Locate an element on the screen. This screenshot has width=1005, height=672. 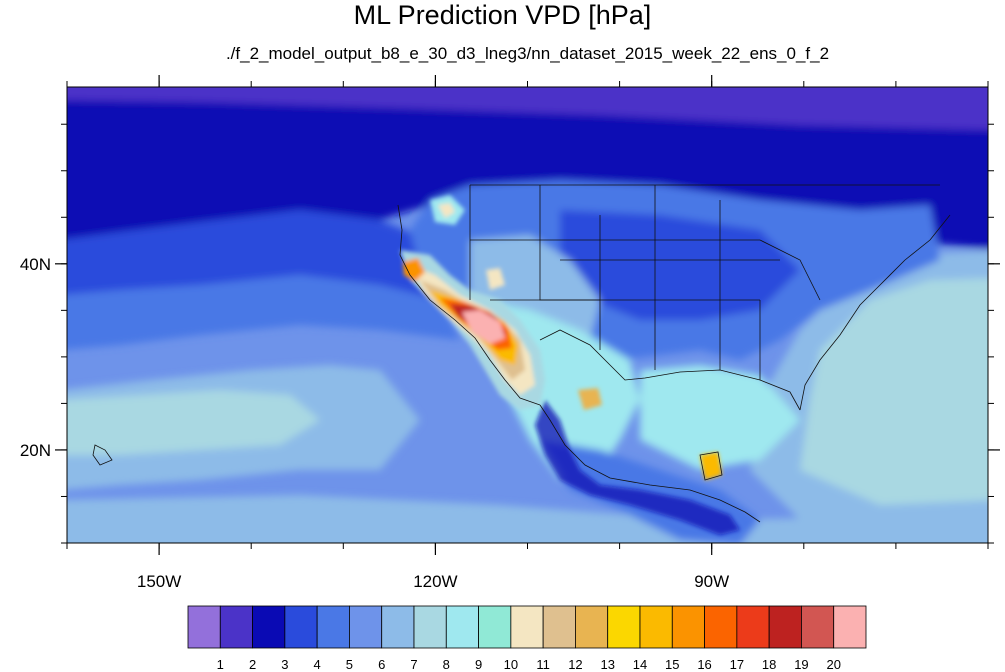
colorbar-label: 5 is located at coordinates (349, 664).